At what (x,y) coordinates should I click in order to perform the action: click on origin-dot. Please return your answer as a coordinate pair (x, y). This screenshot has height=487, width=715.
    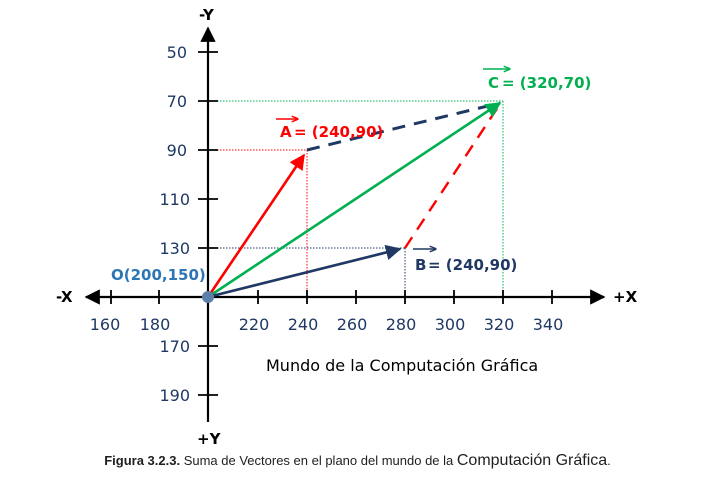
    Looking at the image, I should click on (208, 297).